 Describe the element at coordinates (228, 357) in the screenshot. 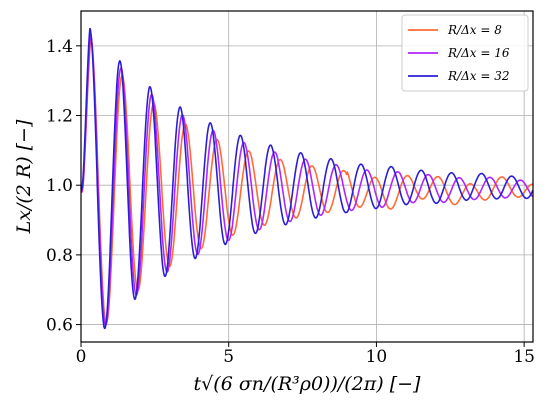

I see `x-tick-label: 5` at that location.